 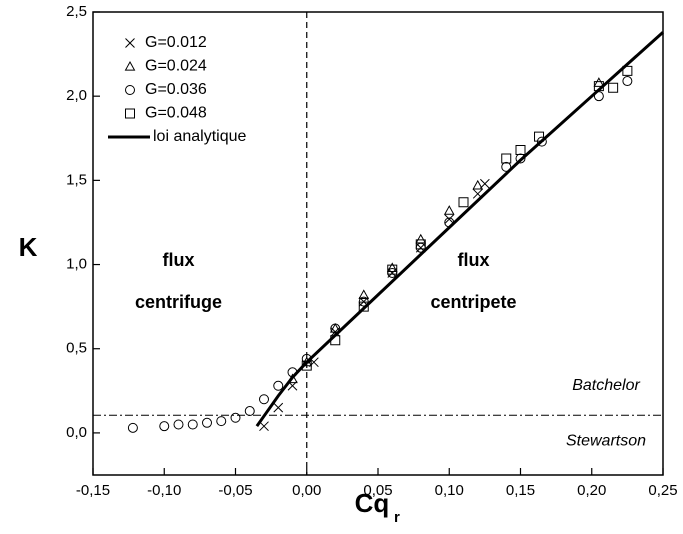 I want to click on y-tick-label: 1,0, so click(x=76, y=264).